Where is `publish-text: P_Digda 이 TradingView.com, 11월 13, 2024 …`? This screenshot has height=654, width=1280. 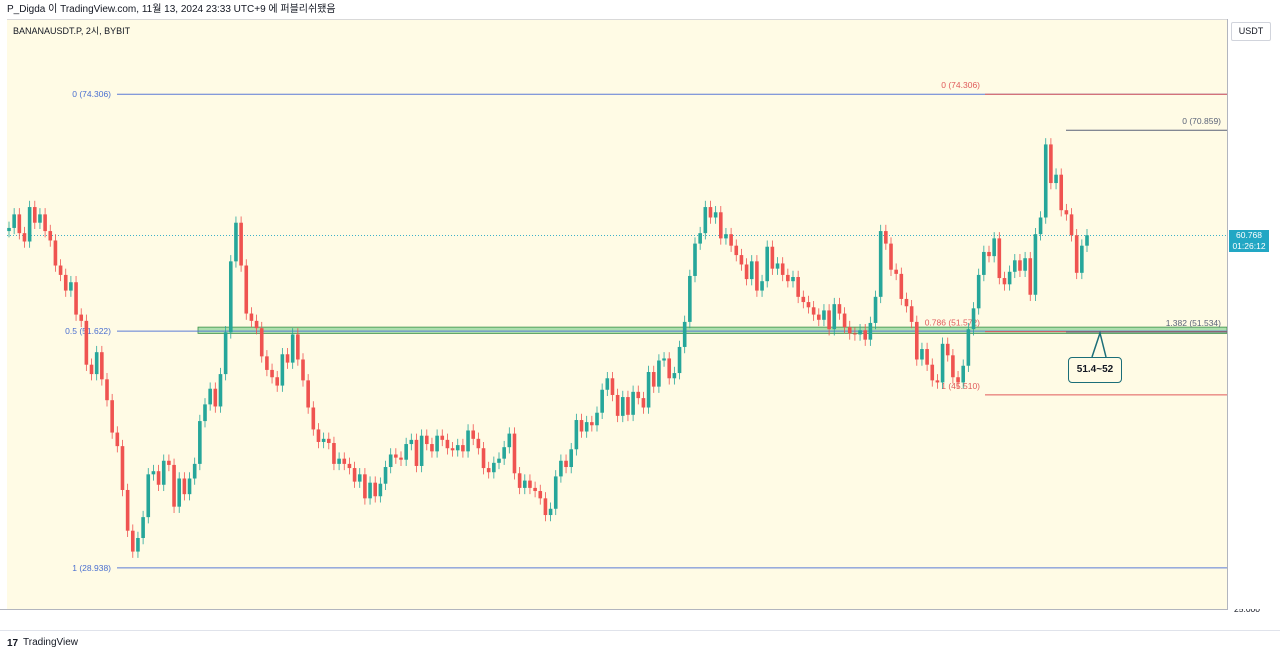
publish-text: P_Digda 이 TradingView.com, 11월 13, 2024 … is located at coordinates (171, 9).